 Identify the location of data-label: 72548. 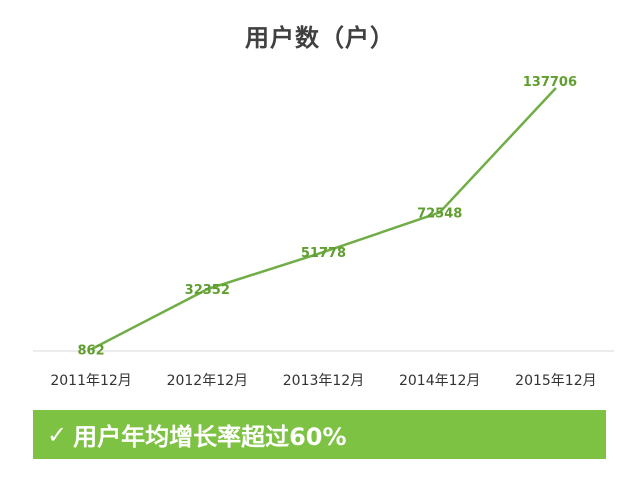
(439, 213).